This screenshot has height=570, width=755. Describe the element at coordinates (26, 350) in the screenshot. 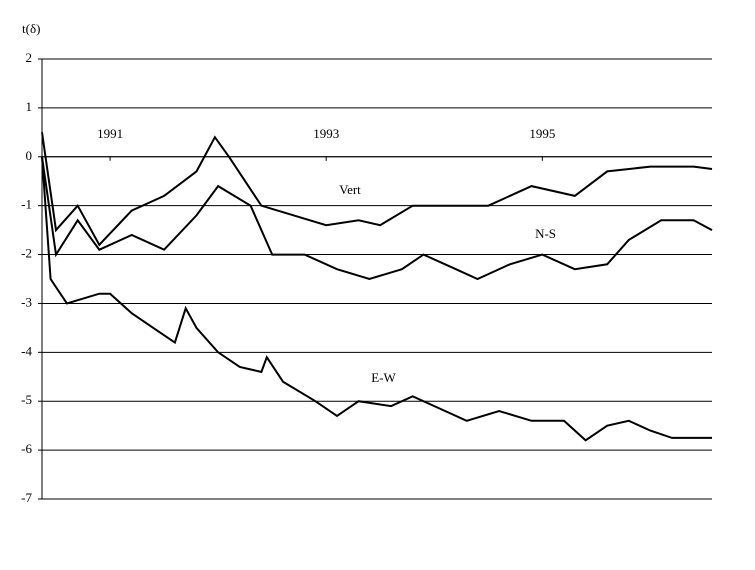

I see `y-tick-label: -4` at that location.